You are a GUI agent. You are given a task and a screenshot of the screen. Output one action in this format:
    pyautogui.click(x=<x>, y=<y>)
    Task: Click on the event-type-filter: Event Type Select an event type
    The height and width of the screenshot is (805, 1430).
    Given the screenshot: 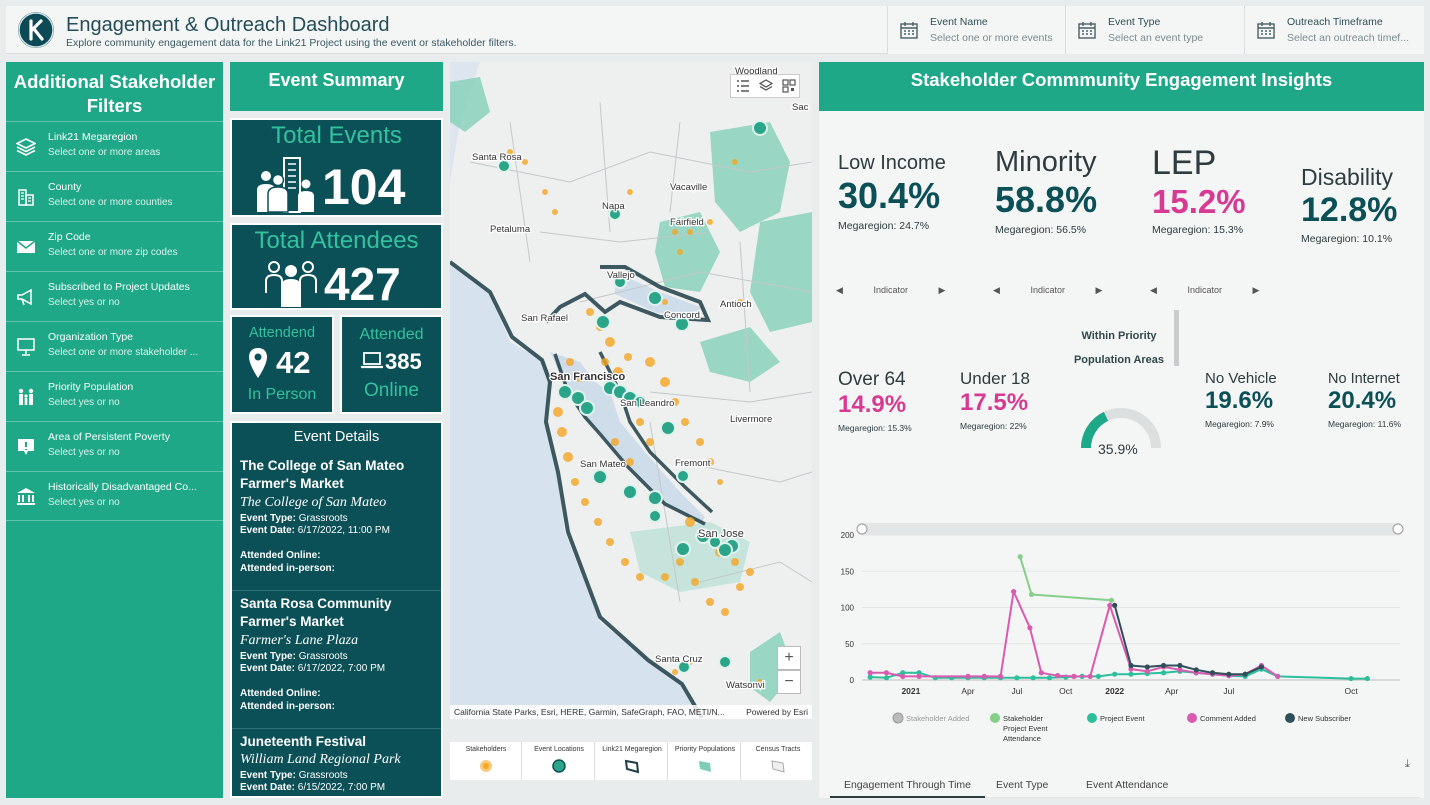 What is the action you would take?
    pyautogui.click(x=1154, y=30)
    